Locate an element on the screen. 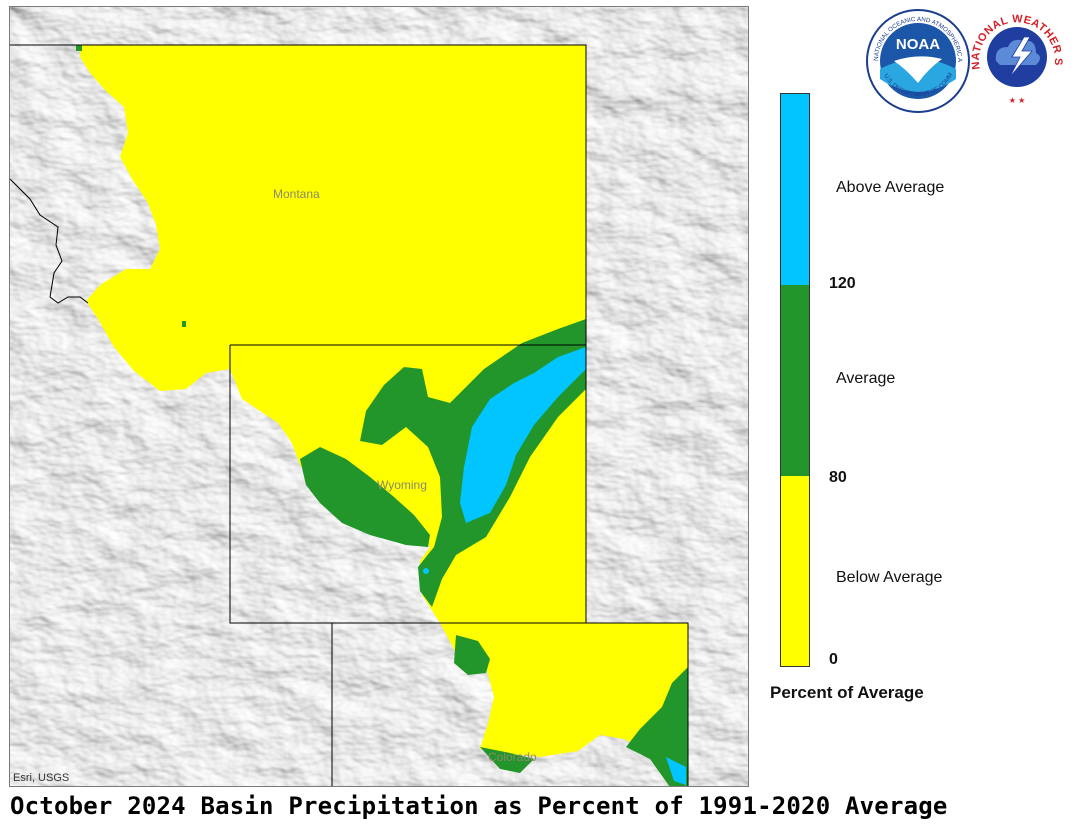 The width and height of the screenshot is (1076, 834). state-label-montana: Montana is located at coordinates (296, 194).